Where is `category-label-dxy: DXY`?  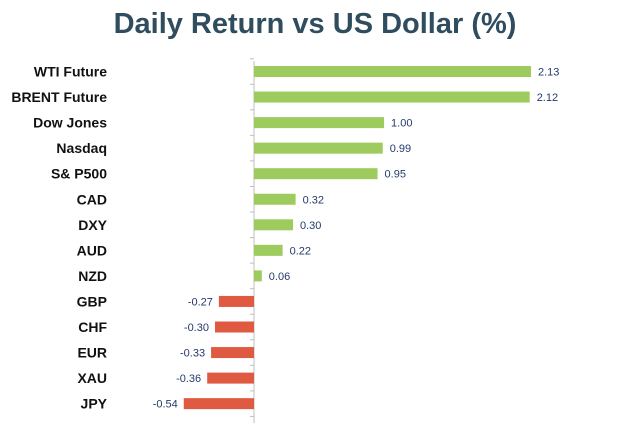 category-label-dxy: DXY is located at coordinates (92, 225).